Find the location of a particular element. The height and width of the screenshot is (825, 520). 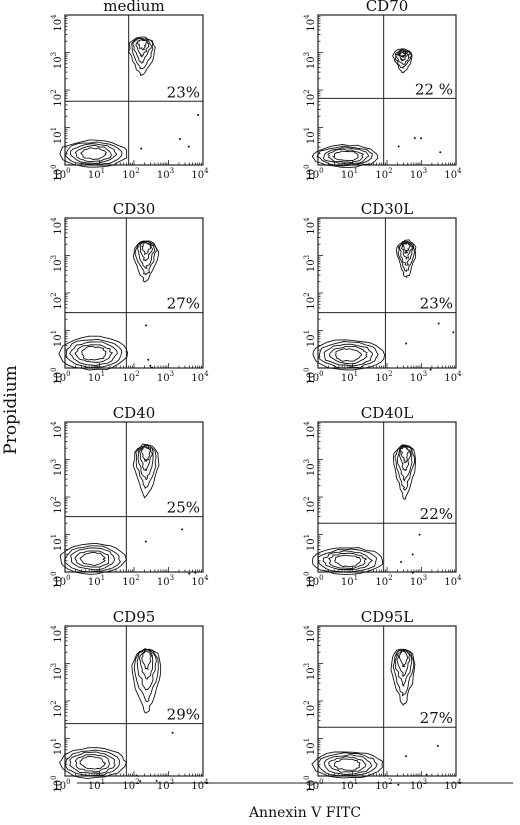

quadrant-percentage: 29% is located at coordinates (183, 715).